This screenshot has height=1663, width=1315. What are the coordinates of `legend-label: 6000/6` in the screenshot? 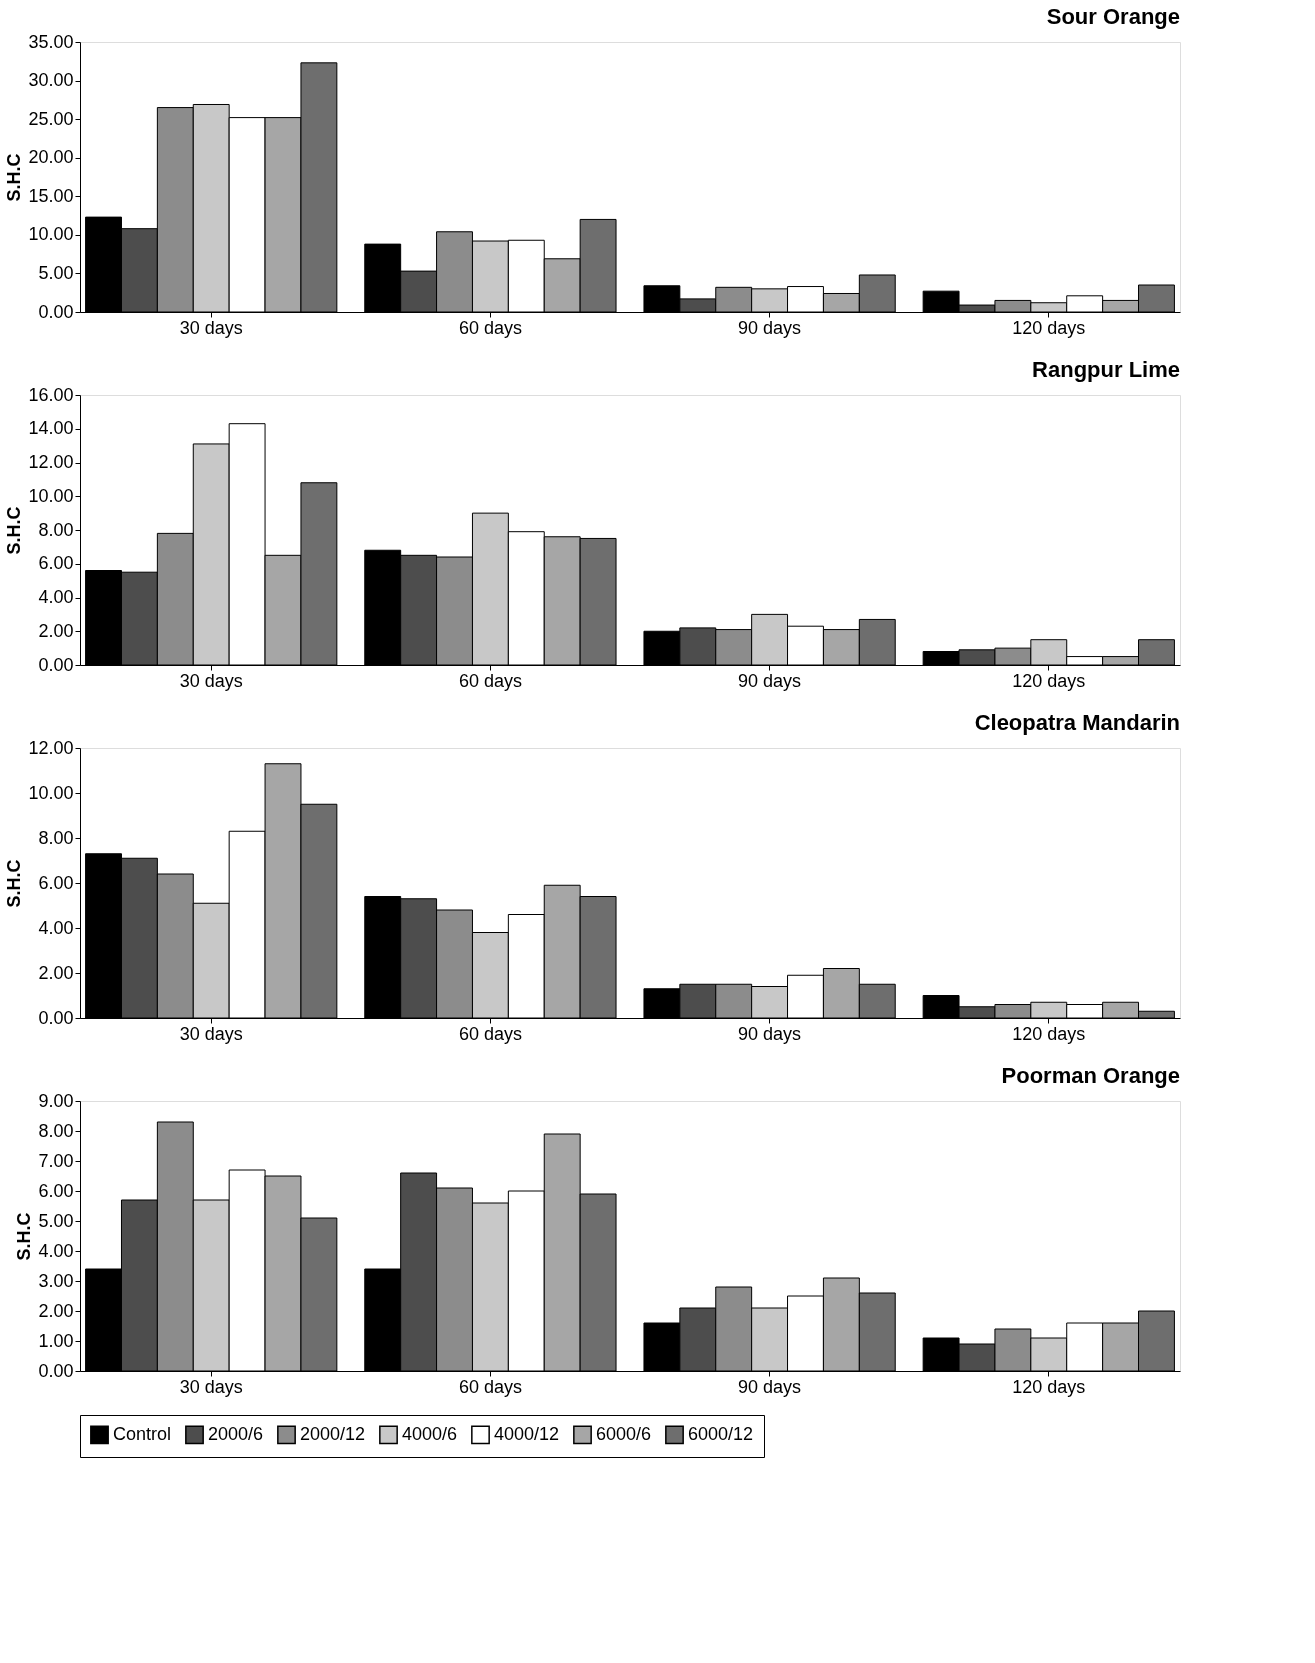 It's located at (624, 1433).